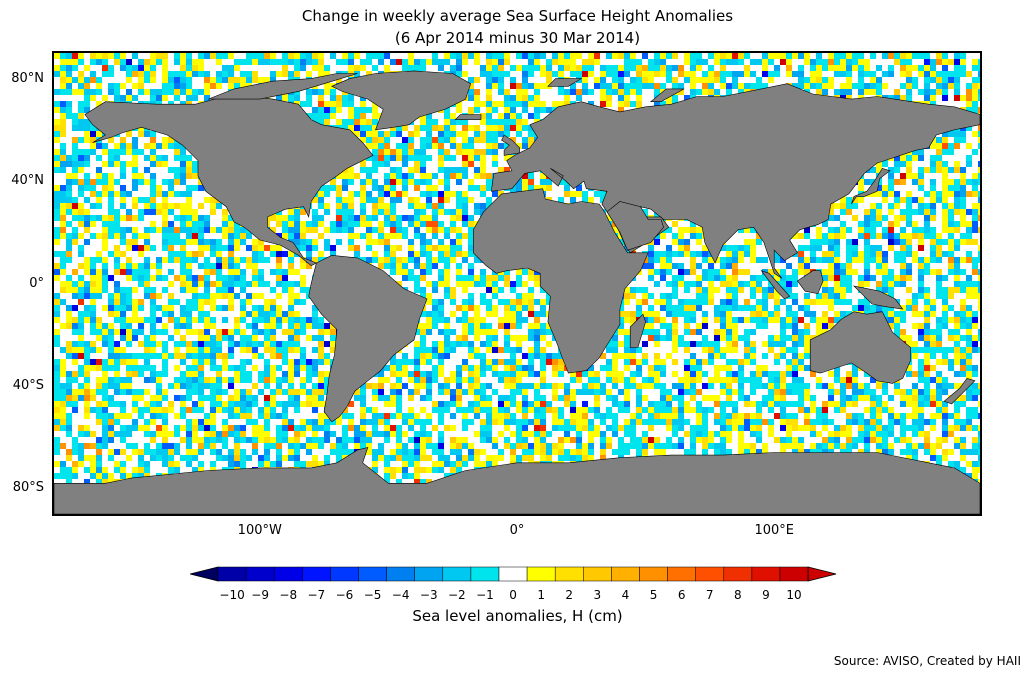 The width and height of the screenshot is (1035, 676). Describe the element at coordinates (681, 595) in the screenshot. I see `colorbar-tick-label: 6` at that location.